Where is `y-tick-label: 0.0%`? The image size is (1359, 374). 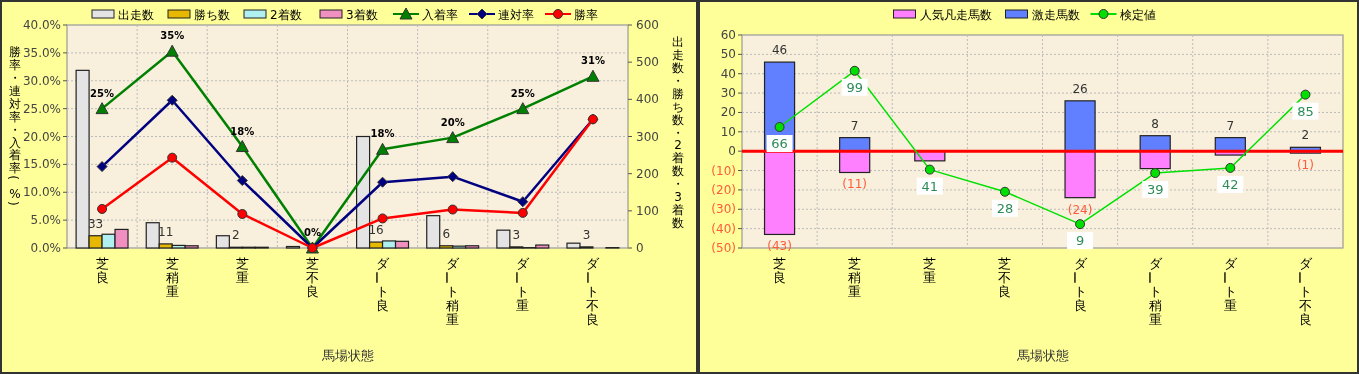 y-tick-label: 0.0% is located at coordinates (45, 248).